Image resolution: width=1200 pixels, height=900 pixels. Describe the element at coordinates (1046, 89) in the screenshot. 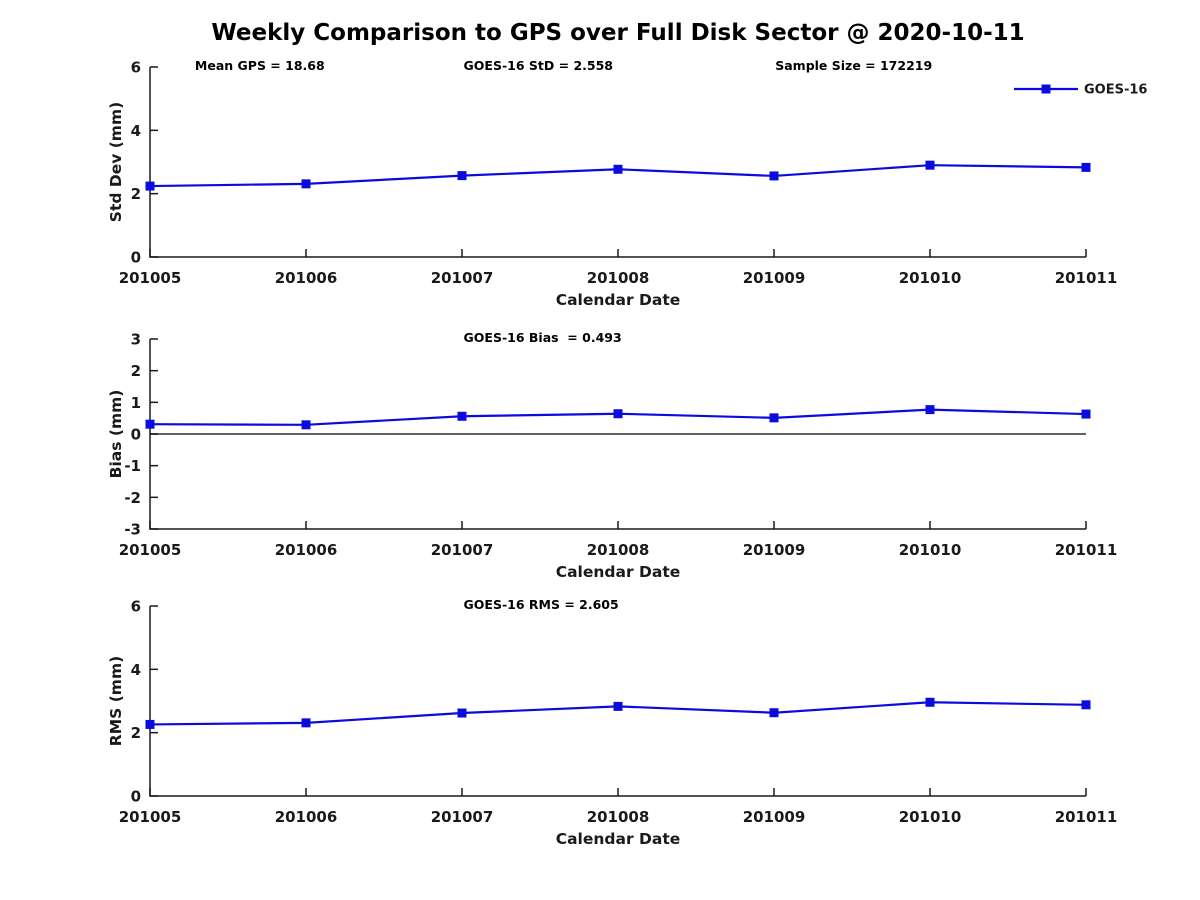

I see `legend-marker` at that location.